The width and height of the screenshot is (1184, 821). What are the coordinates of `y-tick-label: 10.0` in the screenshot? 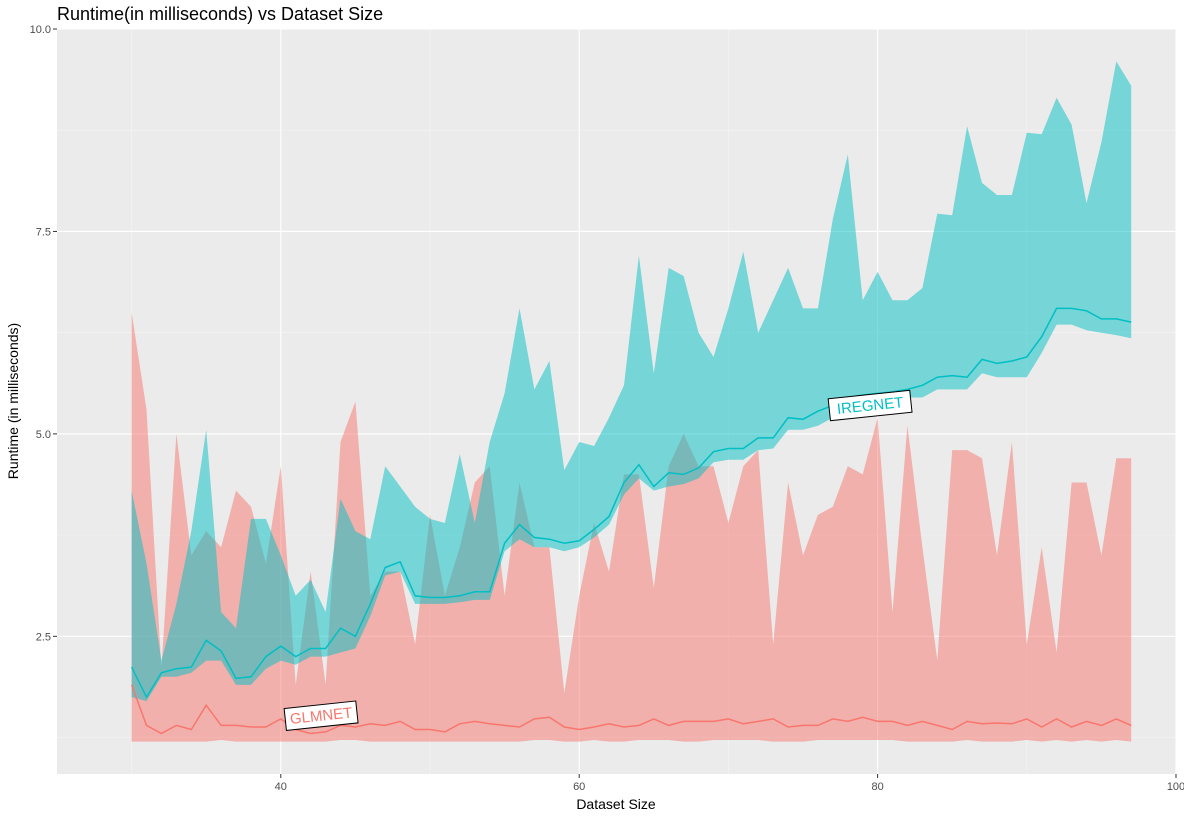 It's located at (40, 30).